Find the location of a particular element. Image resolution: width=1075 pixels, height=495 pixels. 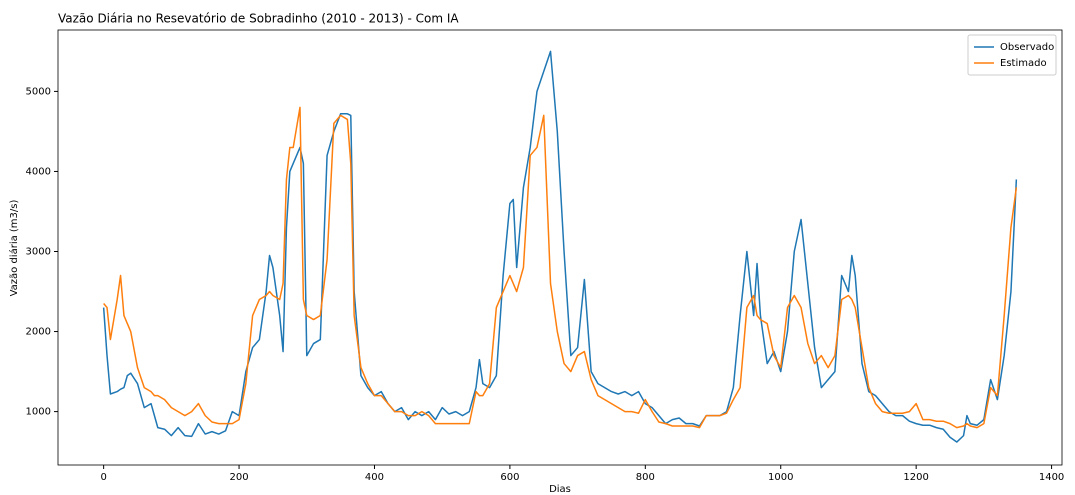

legend-box is located at coordinates (1012, 55).